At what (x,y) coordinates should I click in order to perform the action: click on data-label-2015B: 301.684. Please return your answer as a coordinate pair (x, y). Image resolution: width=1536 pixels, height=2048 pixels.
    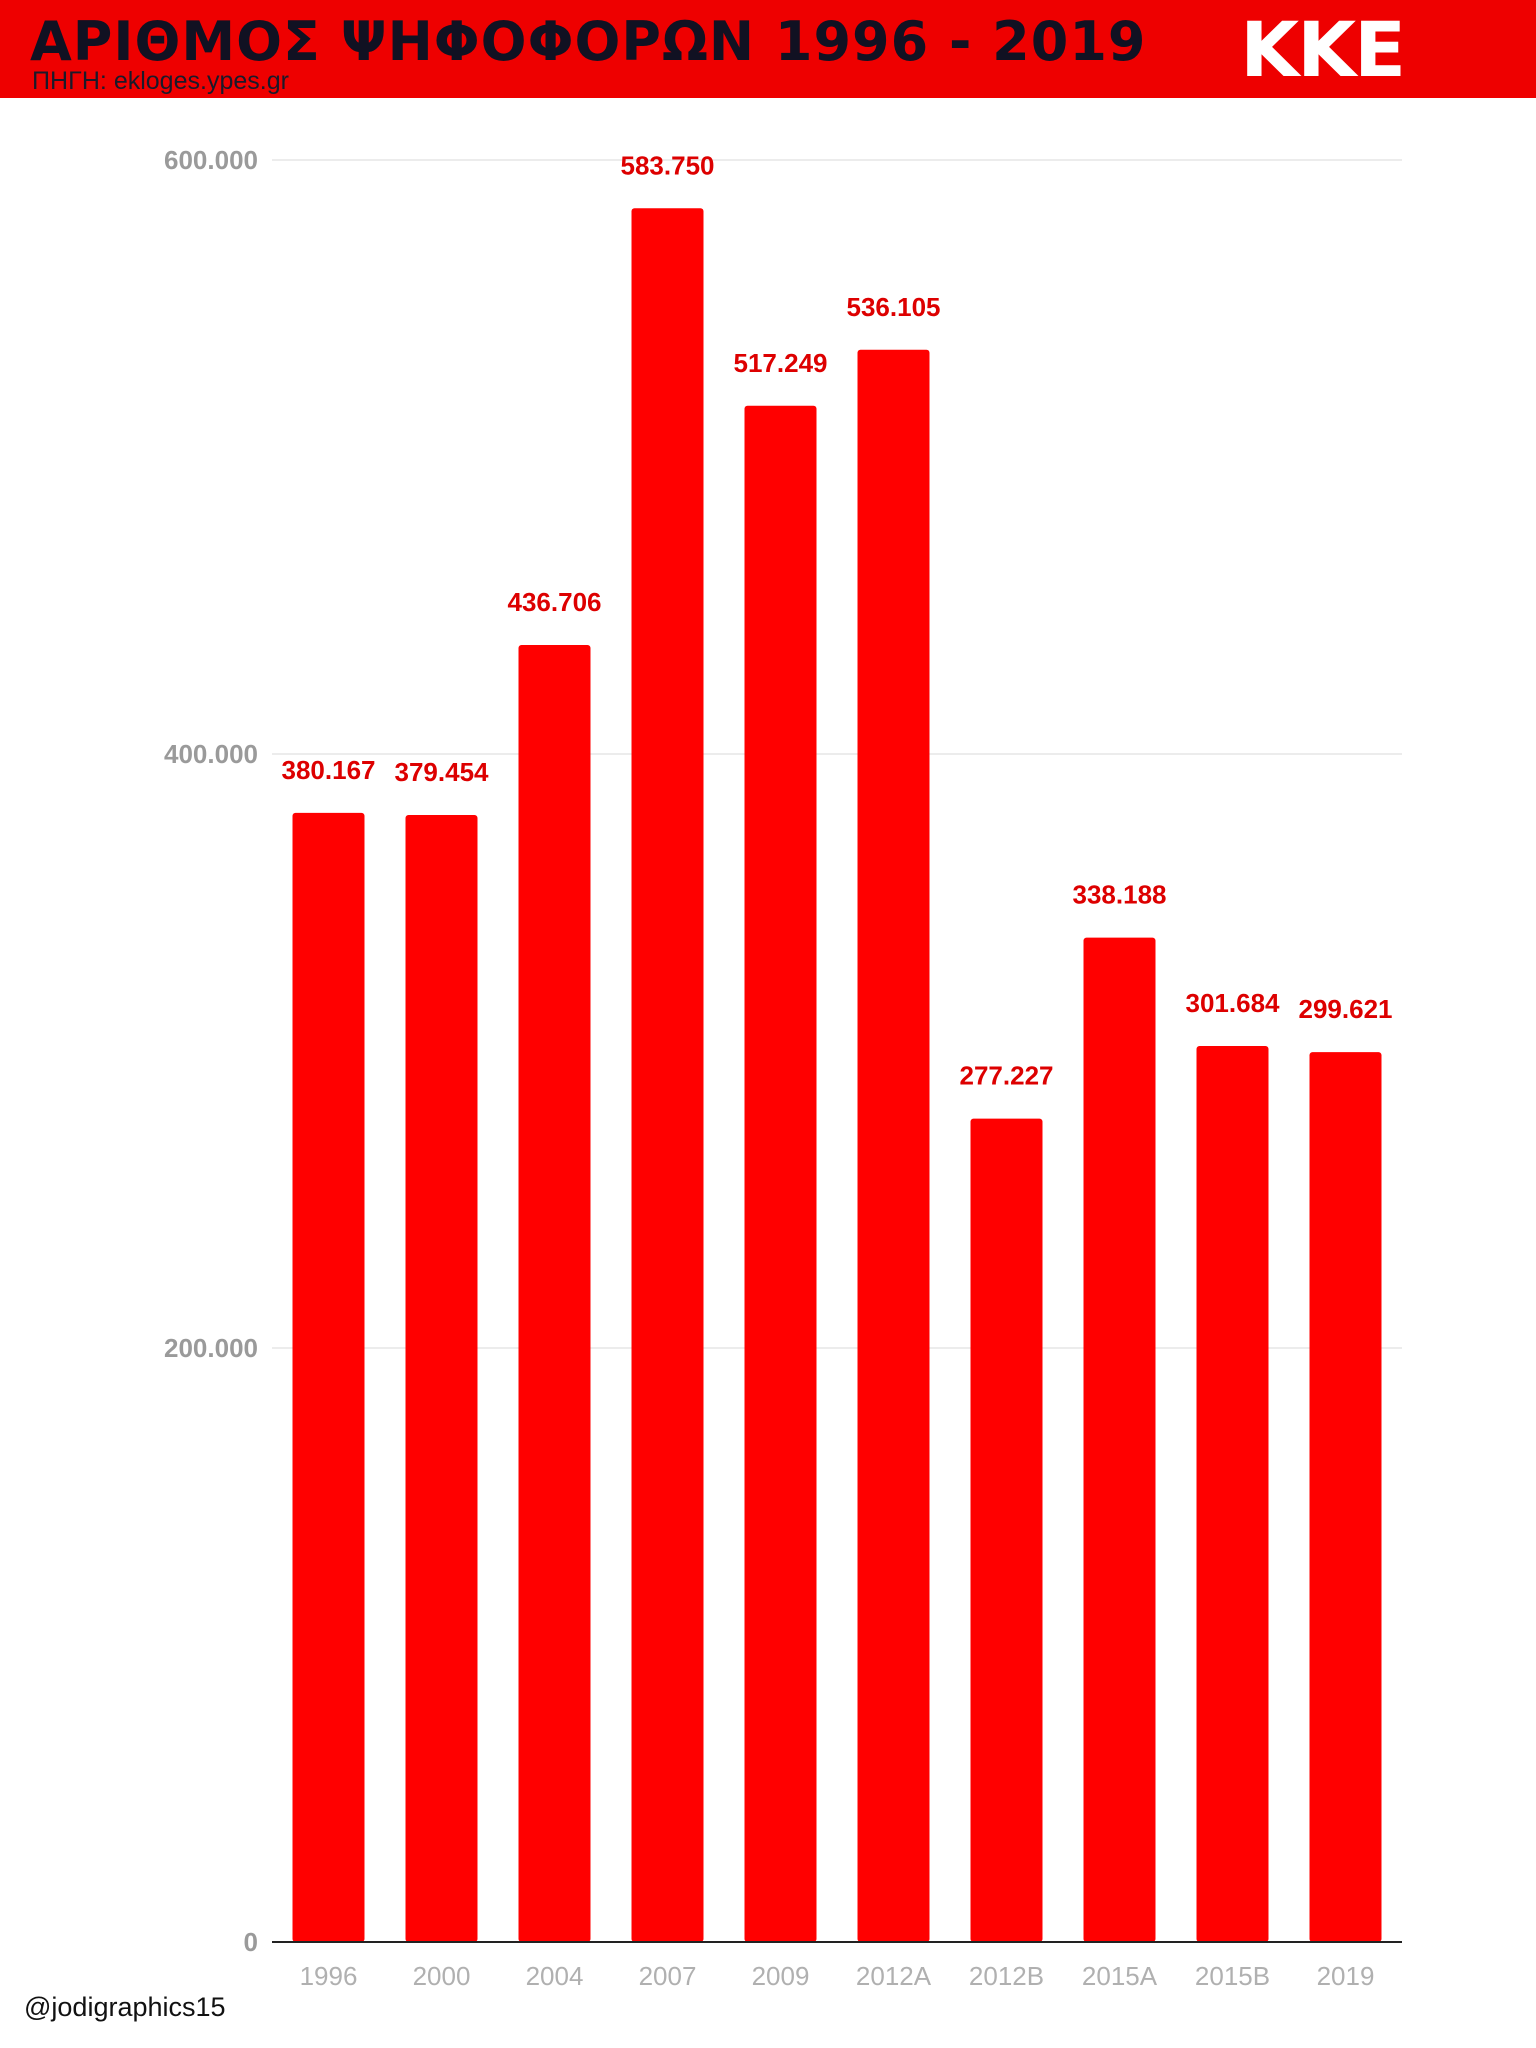
    Looking at the image, I should click on (1233, 1003).